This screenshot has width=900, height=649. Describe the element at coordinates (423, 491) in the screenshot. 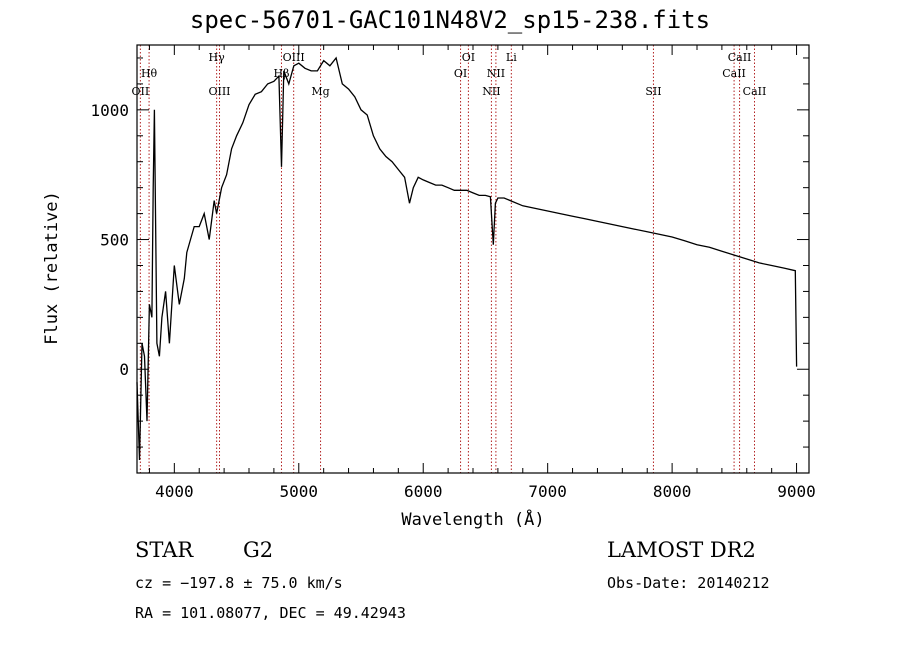

I see `x-tick-label: 6000` at that location.